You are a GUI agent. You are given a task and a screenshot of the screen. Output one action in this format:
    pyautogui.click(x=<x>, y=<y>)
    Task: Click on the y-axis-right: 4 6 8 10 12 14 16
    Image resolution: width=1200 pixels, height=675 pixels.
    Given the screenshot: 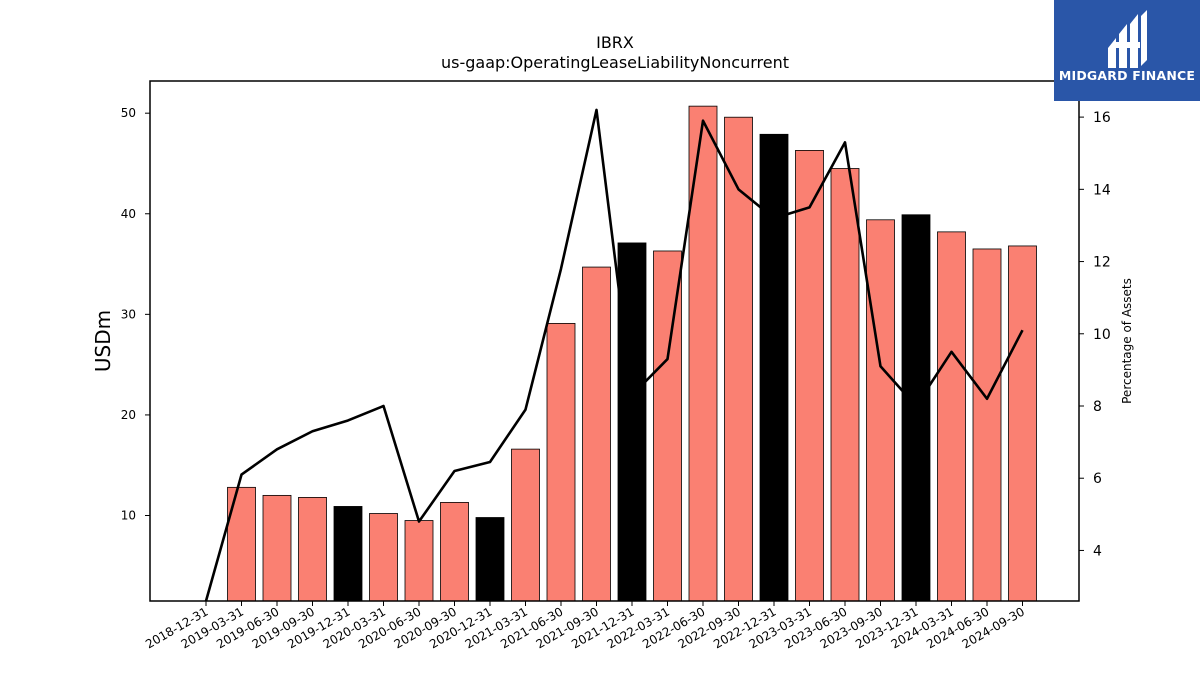 What is the action you would take?
    pyautogui.click(x=1095, y=334)
    